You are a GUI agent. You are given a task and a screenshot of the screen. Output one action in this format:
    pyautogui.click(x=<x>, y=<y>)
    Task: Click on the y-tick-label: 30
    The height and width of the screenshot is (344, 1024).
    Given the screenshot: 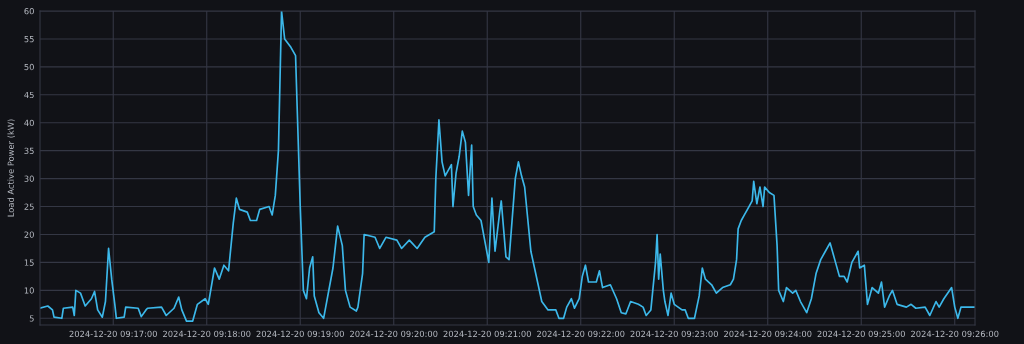 What is the action you would take?
    pyautogui.click(x=29, y=178)
    